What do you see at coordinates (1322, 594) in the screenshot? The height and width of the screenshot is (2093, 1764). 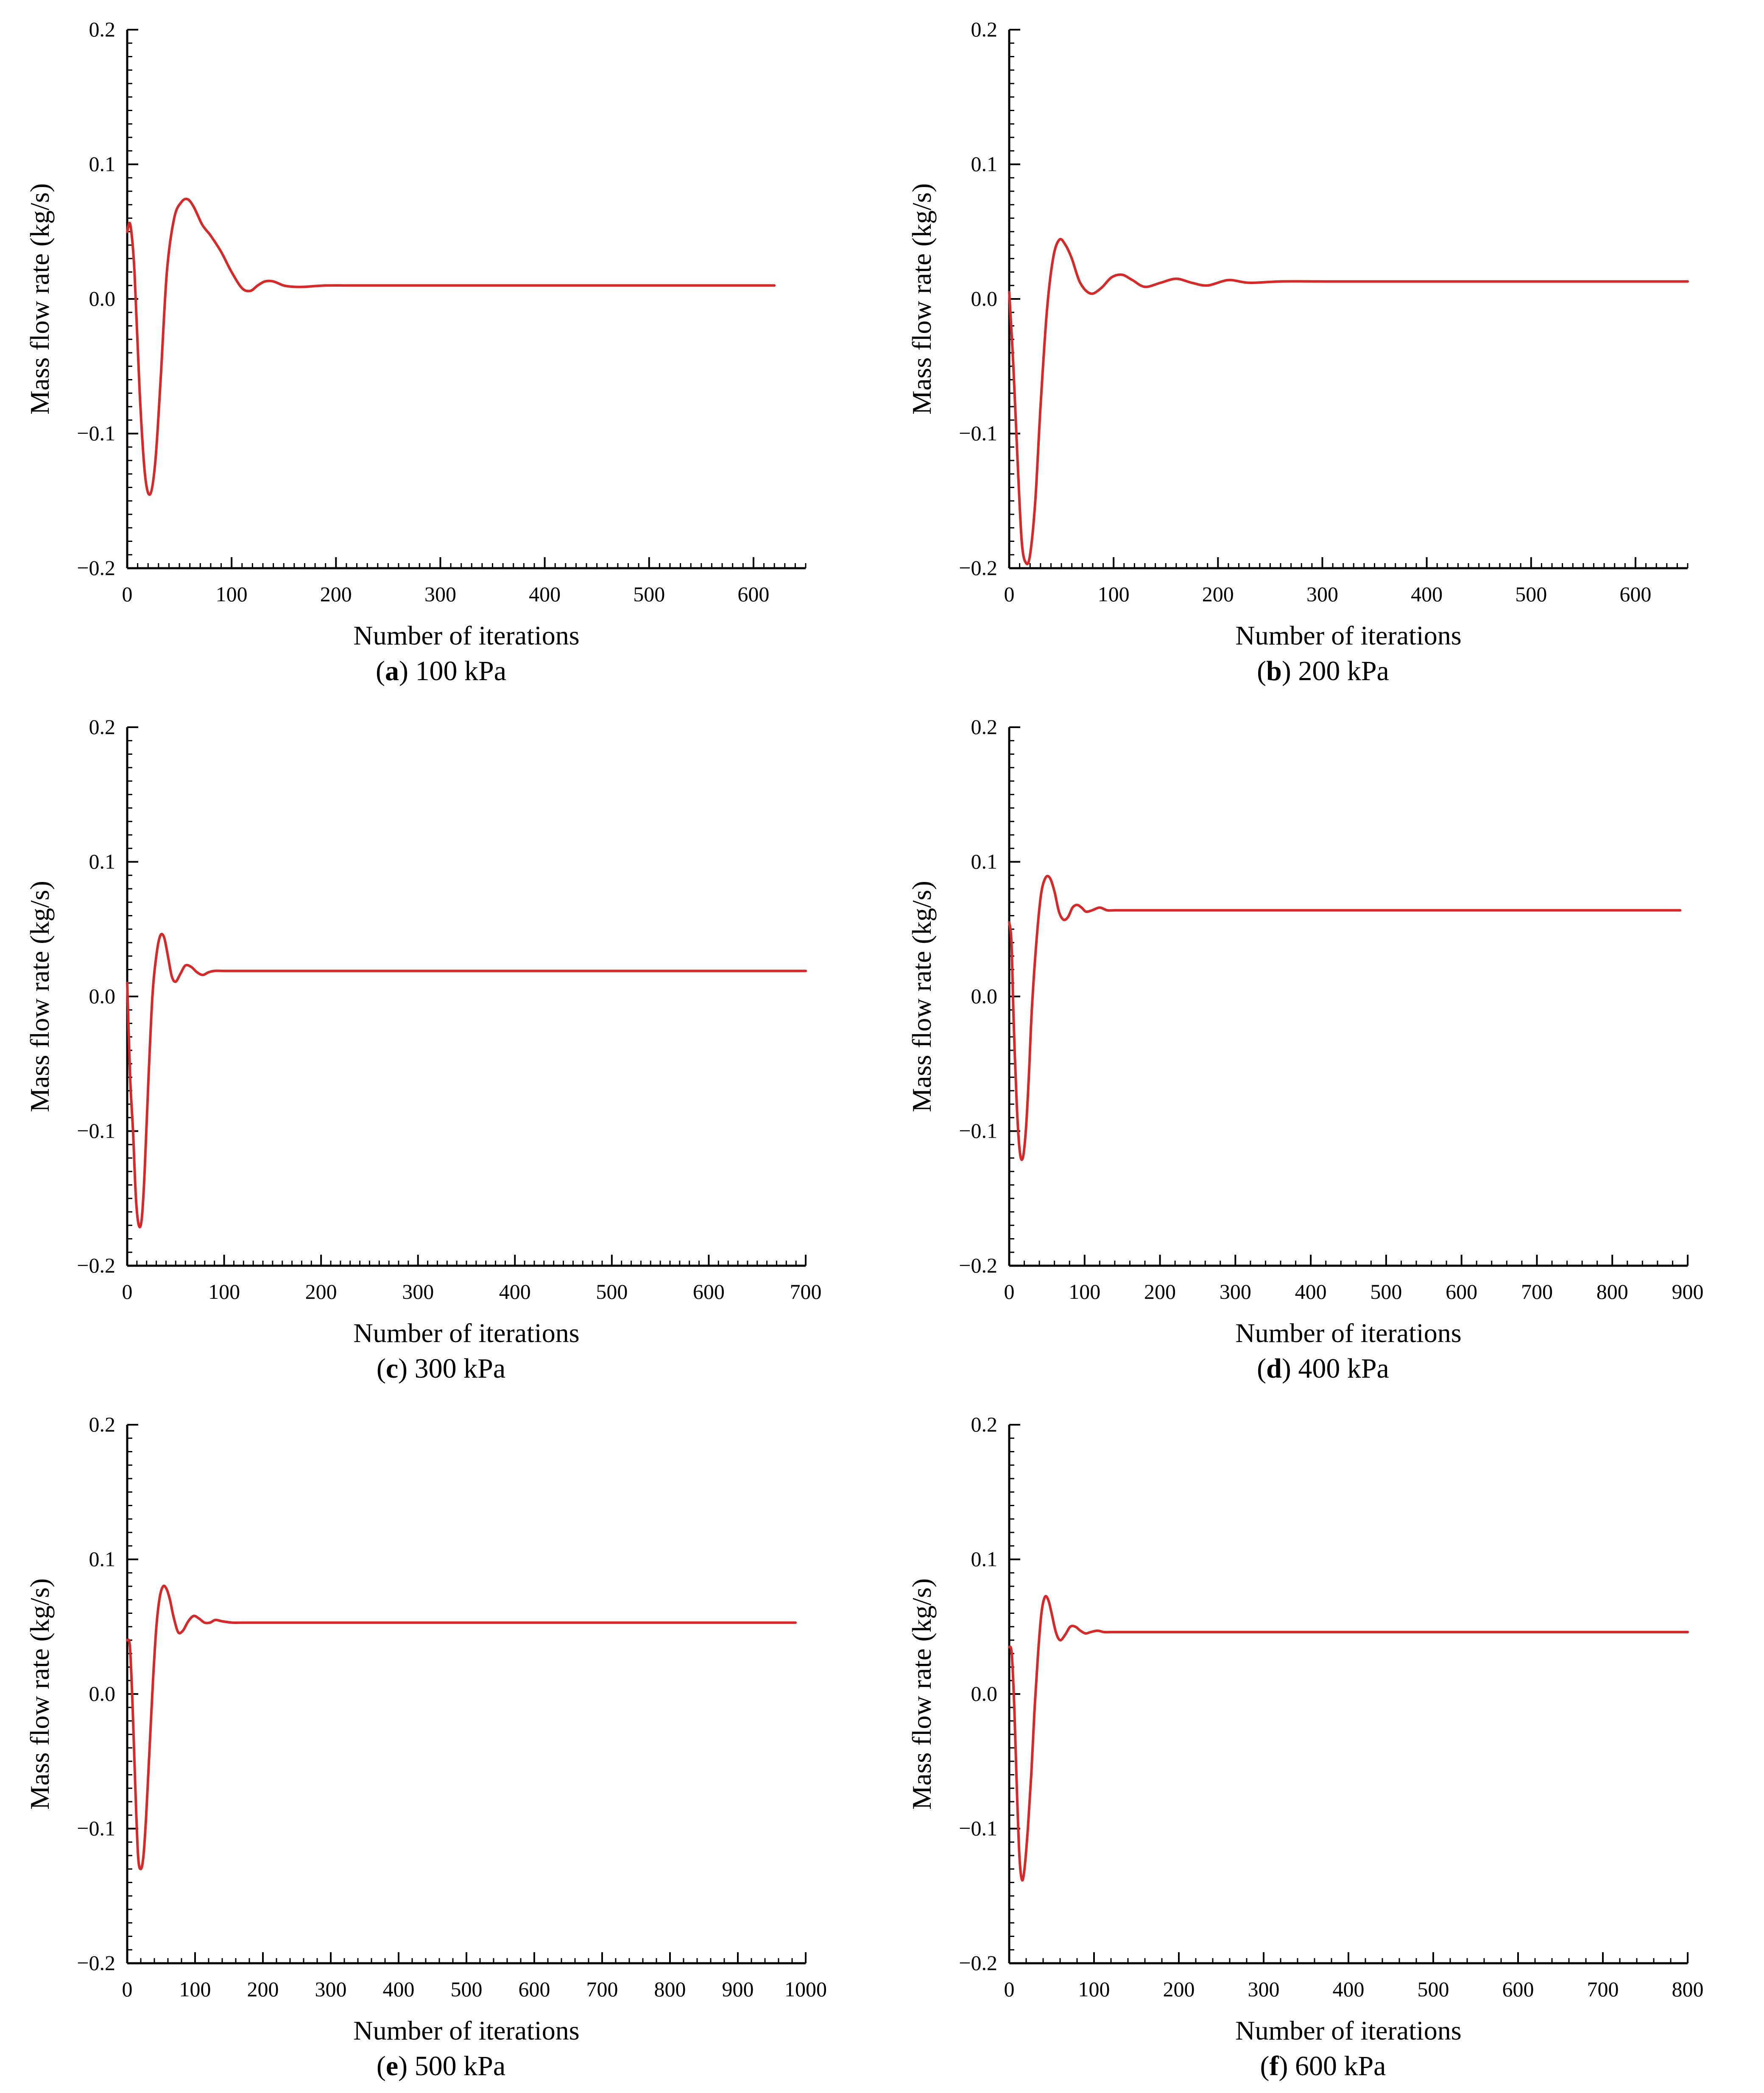 I see `chart-b-x-tick-label: 300` at bounding box center [1322, 594].